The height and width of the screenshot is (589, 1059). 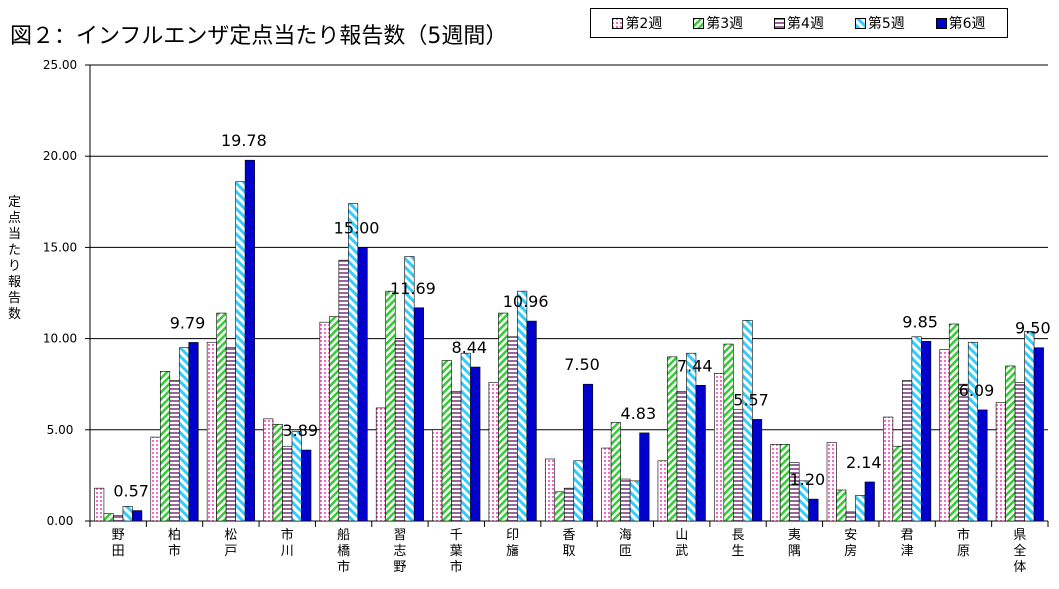 What do you see at coordinates (864, 462) in the screenshot?
I see `data-label: 2.14` at bounding box center [864, 462].